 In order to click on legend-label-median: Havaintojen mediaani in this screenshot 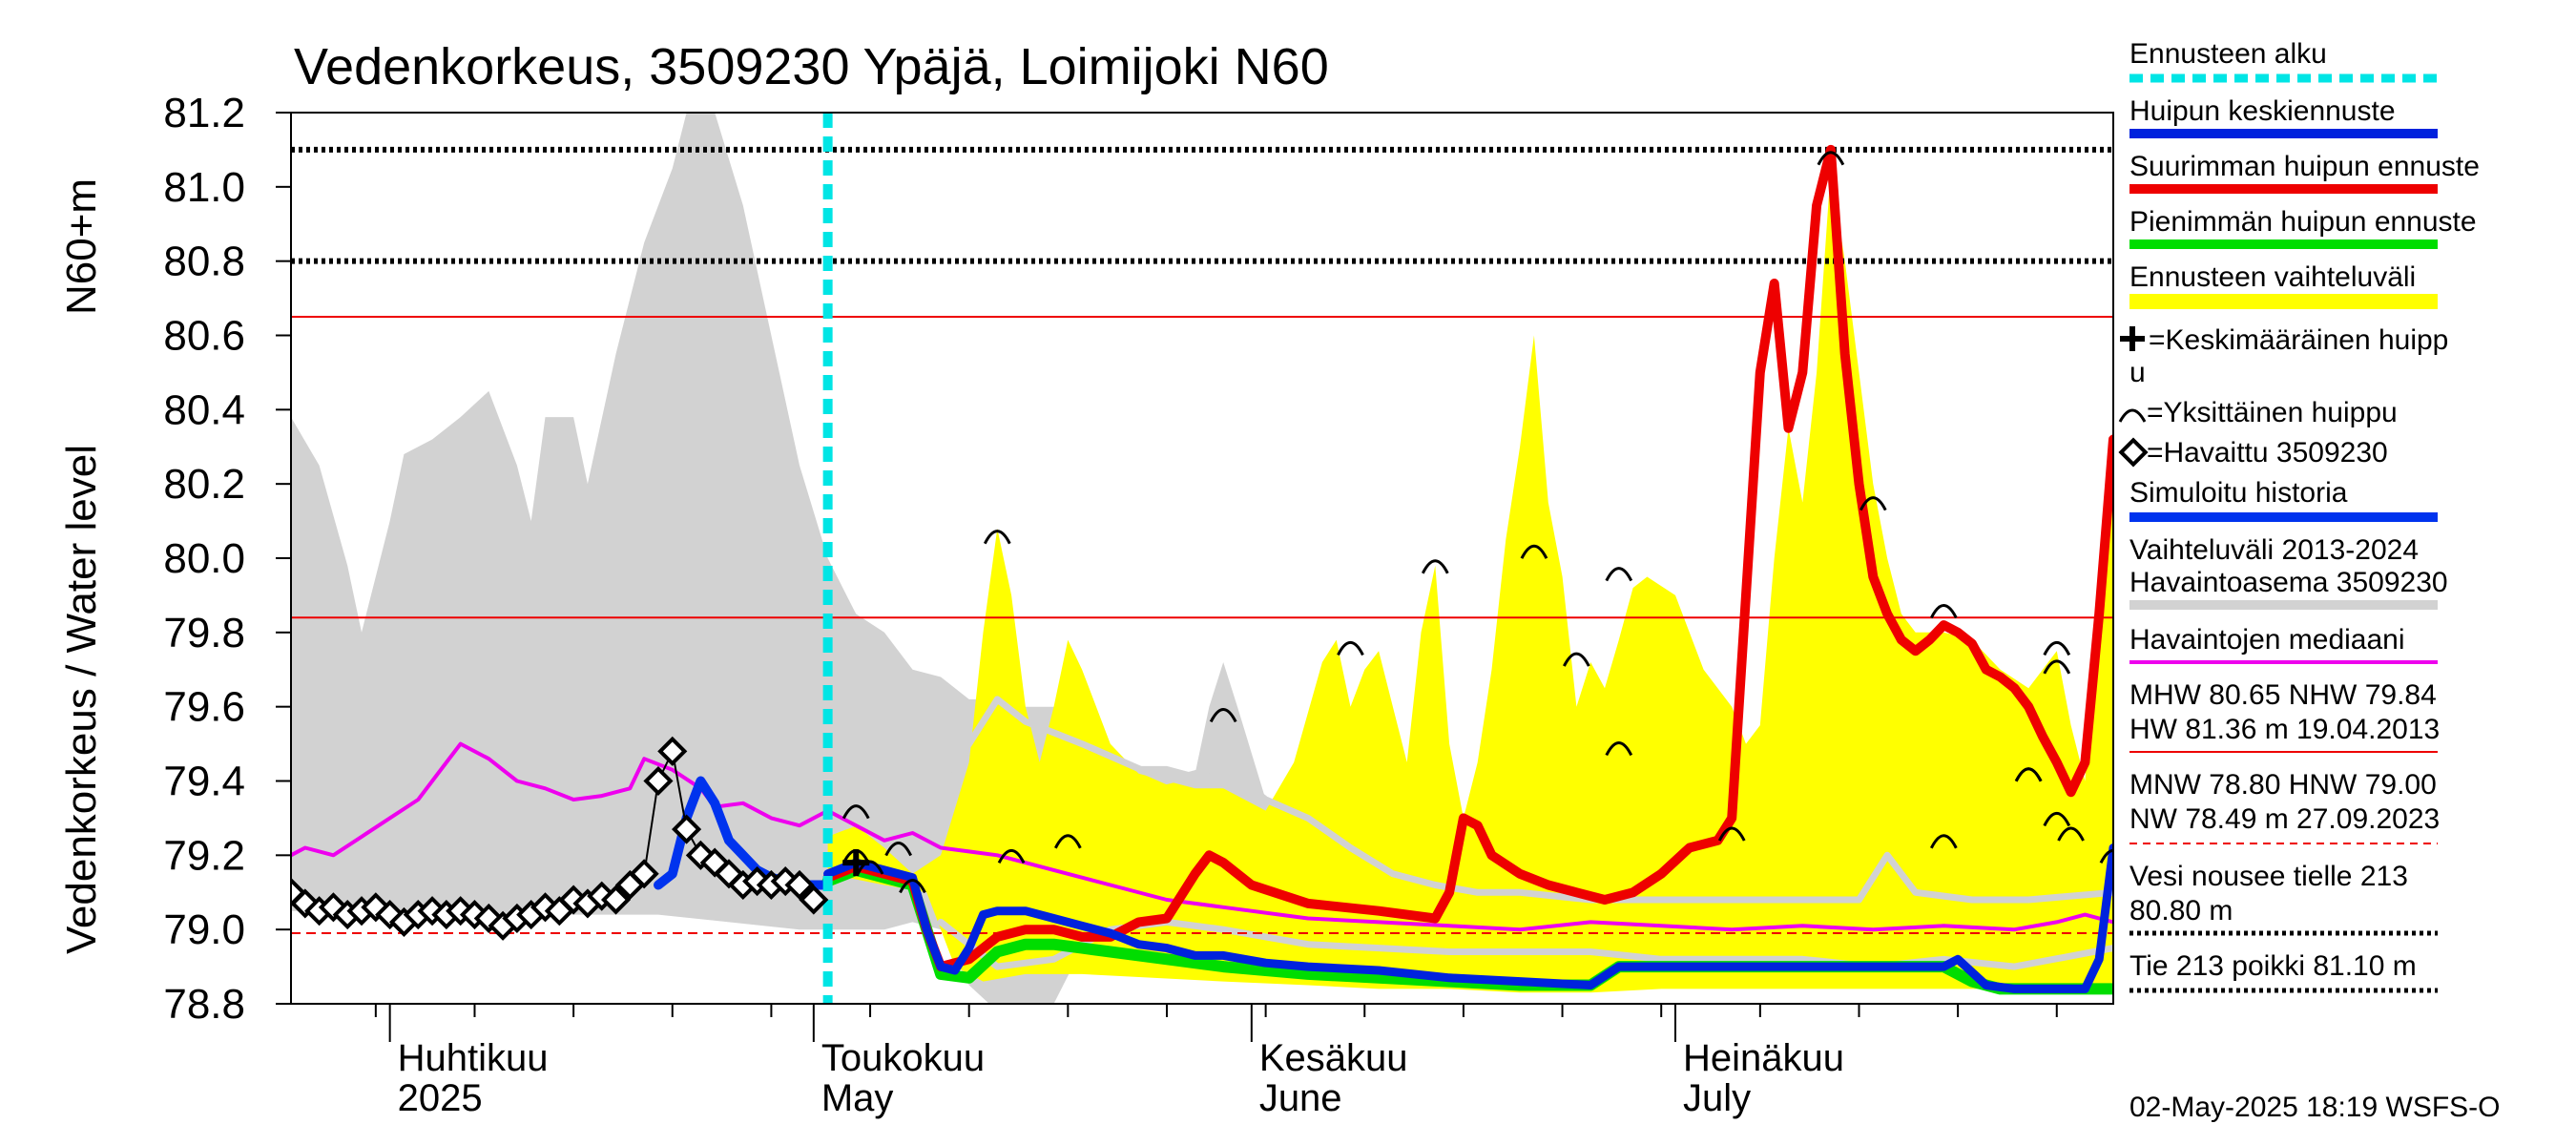, I will do `click(2267, 640)`.